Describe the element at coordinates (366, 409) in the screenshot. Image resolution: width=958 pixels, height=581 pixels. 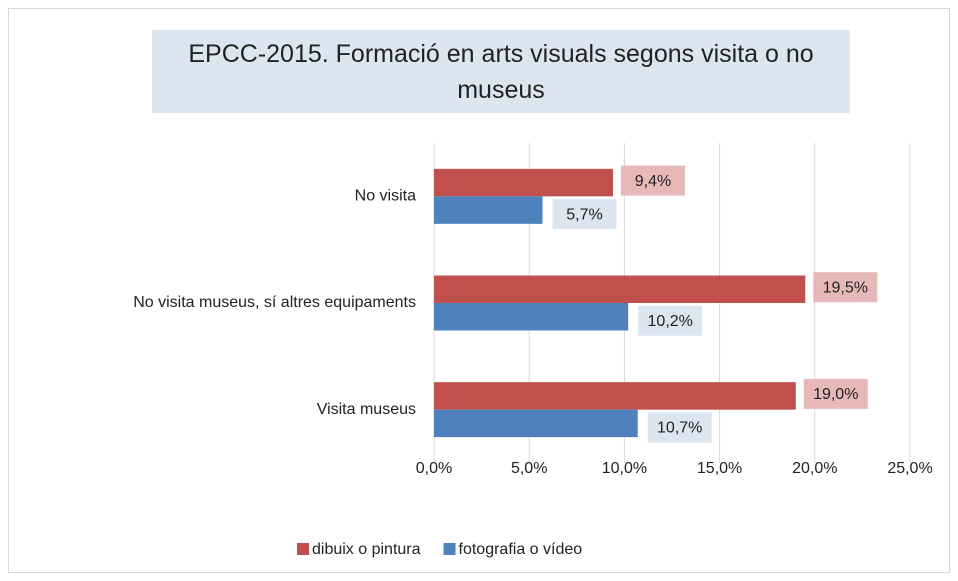
I see `y-tick-label: Visita museus` at that location.